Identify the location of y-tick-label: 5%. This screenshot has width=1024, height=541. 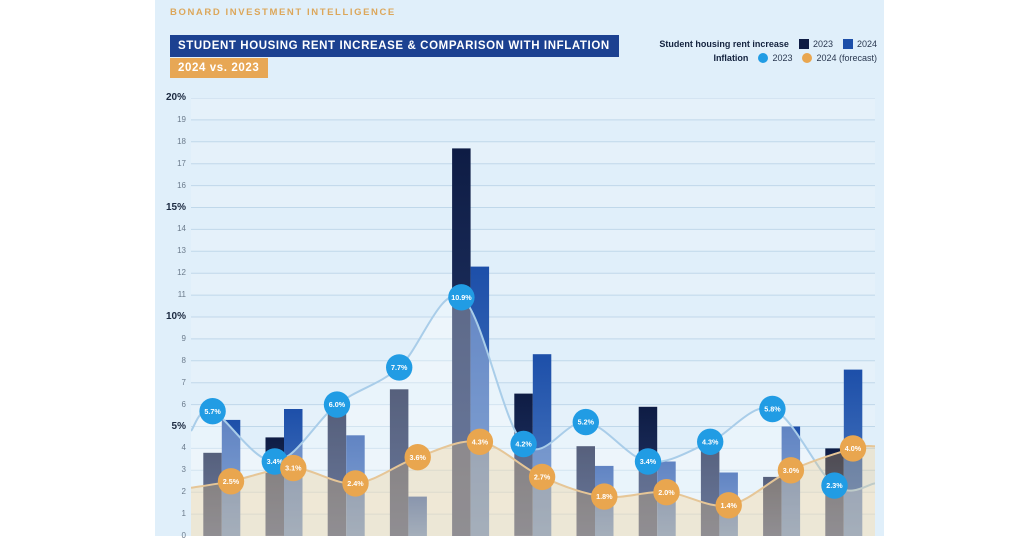
(178, 426).